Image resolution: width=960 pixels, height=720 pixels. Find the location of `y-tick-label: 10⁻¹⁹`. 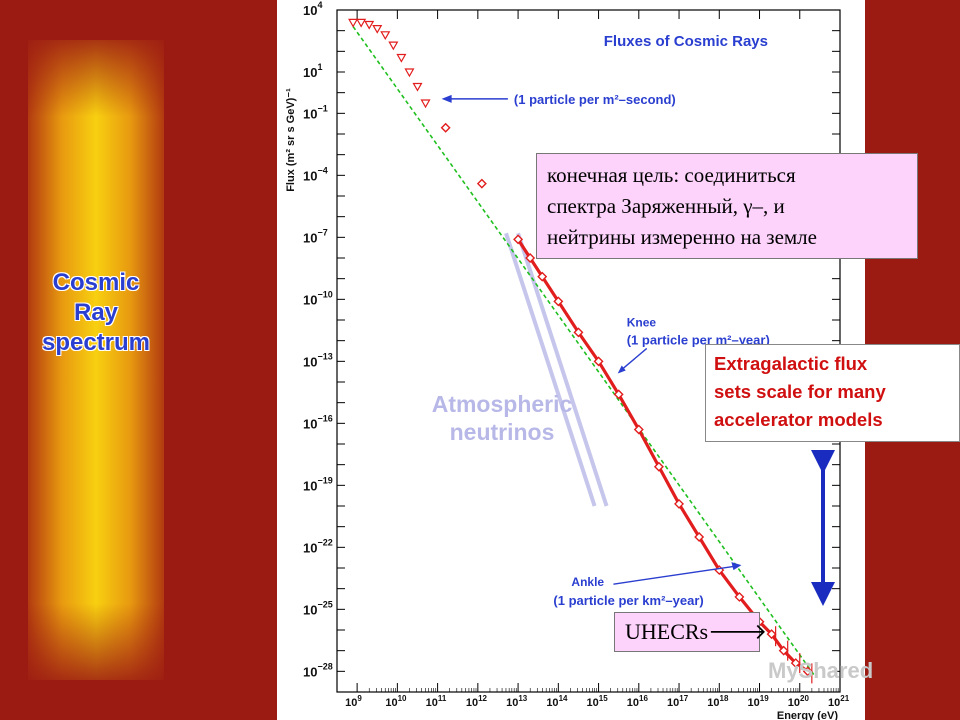

y-tick-label: 10⁻¹⁹ is located at coordinates (318, 484).